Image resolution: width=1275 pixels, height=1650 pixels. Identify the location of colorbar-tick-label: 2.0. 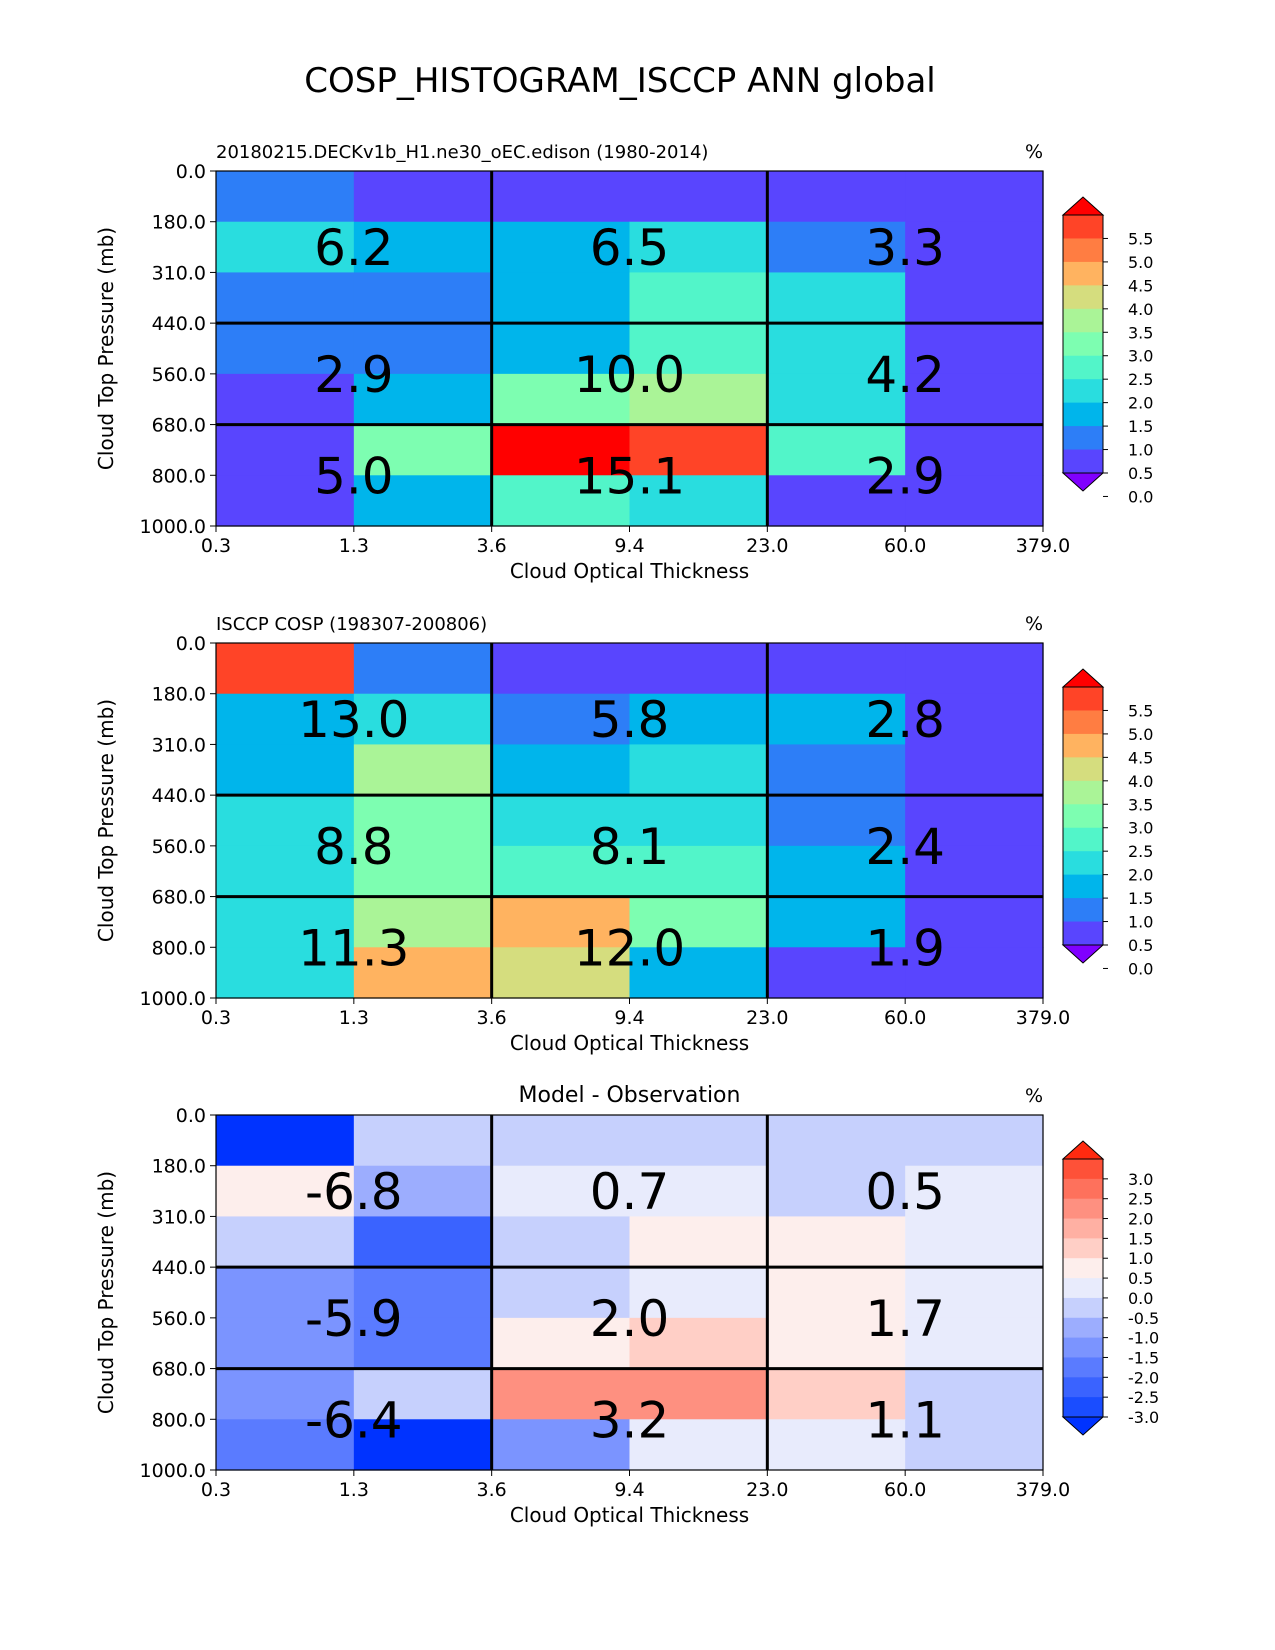
(1140, 875).